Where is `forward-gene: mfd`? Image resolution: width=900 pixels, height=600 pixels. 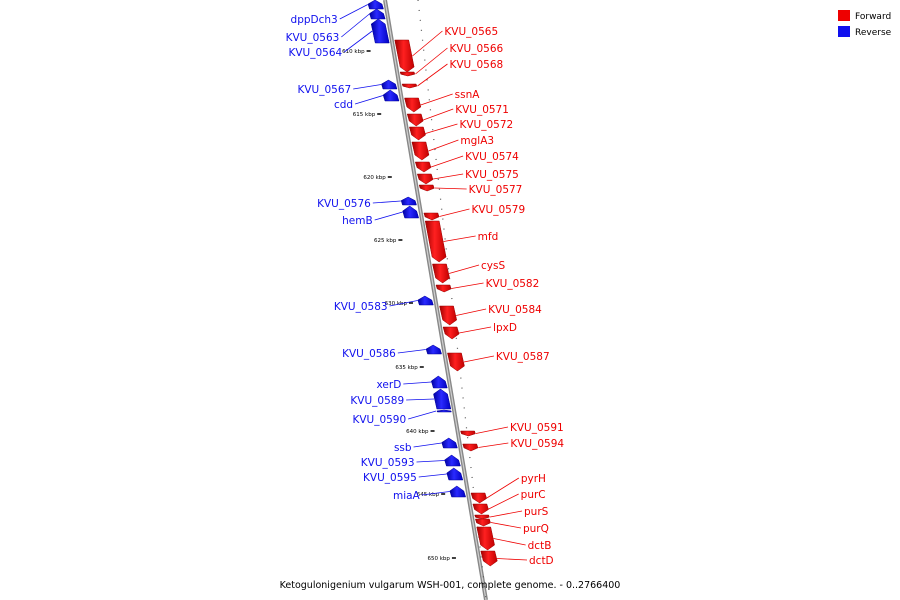 forward-gene: mfd is located at coordinates (461, 241).